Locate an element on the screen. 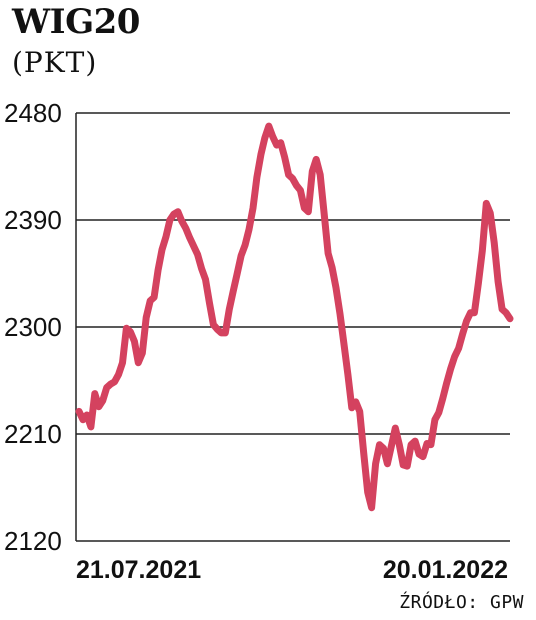 This screenshot has width=536, height=620. y-tick-label: 2300 is located at coordinates (33, 327).